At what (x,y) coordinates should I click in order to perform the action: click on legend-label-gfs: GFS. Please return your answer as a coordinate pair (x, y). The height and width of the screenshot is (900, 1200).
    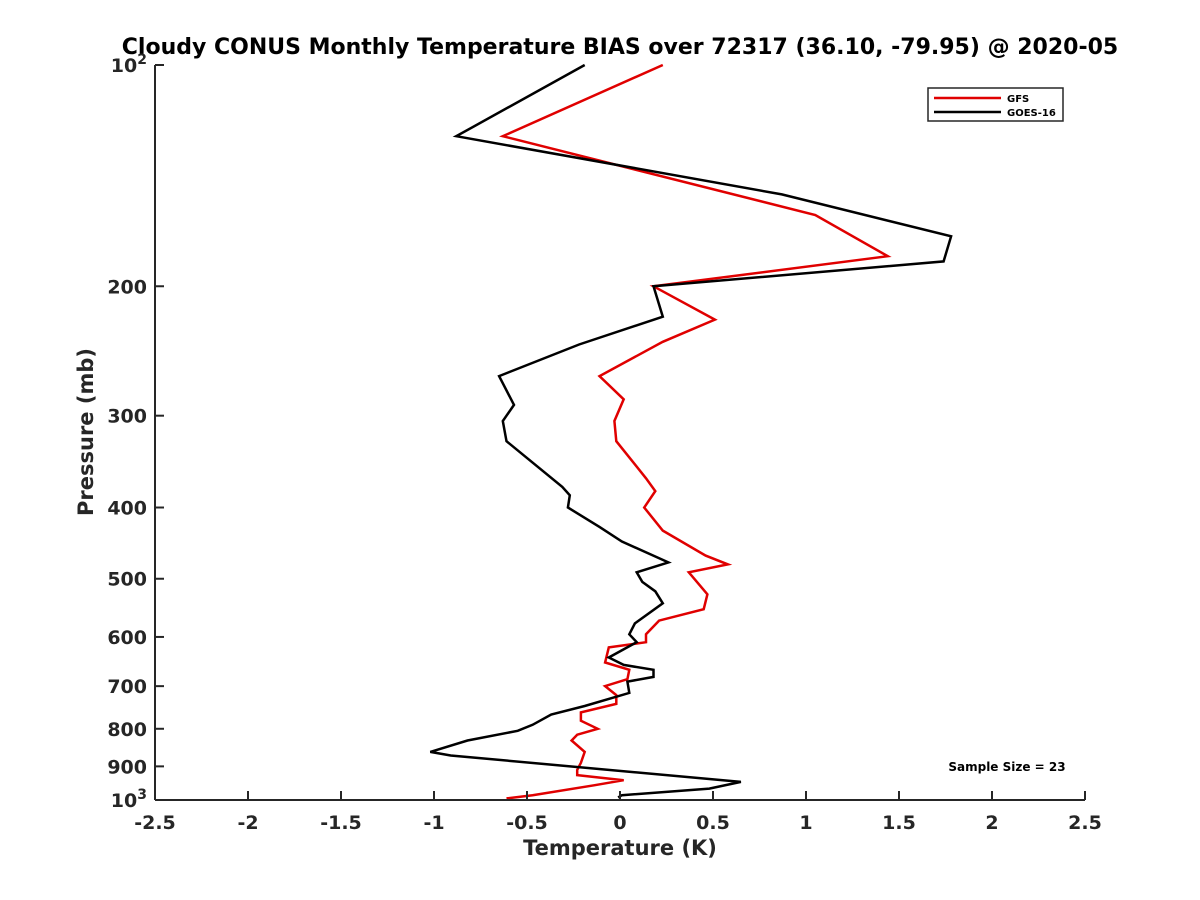
    Looking at the image, I should click on (1018, 99).